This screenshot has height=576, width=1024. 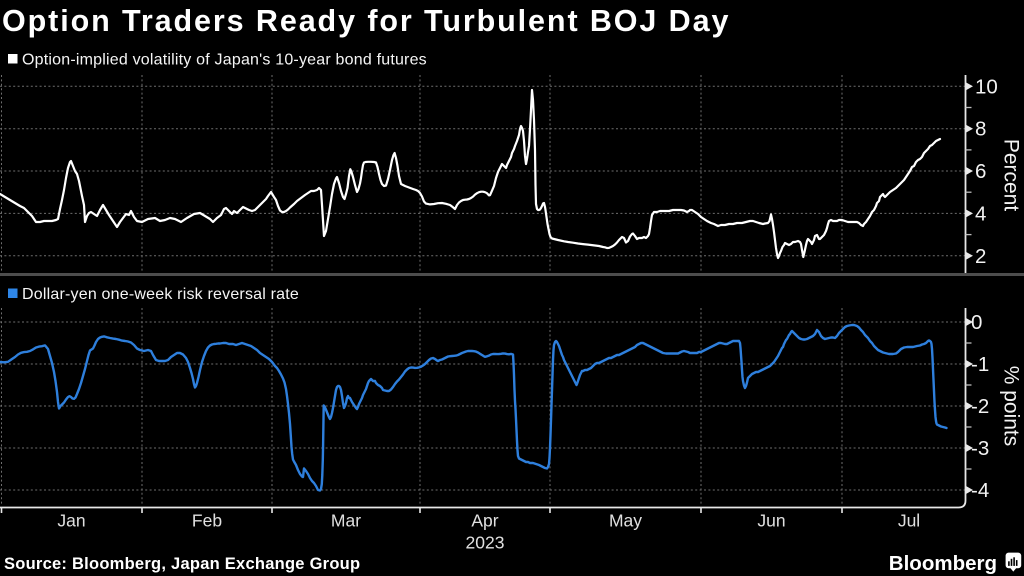 What do you see at coordinates (625, 521) in the screenshot?
I see `svg-text: May` at bounding box center [625, 521].